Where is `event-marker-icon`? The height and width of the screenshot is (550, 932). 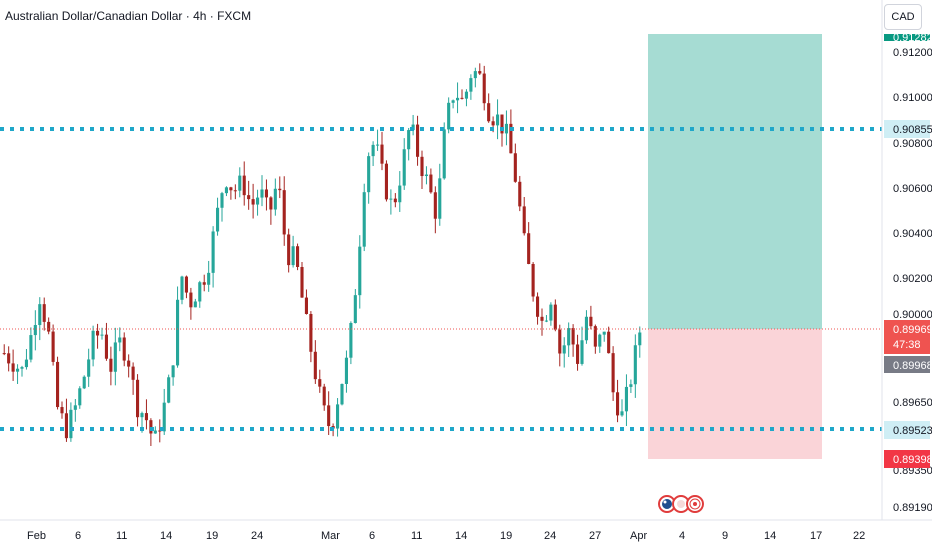 event-marker-icon is located at coordinates (681, 504).